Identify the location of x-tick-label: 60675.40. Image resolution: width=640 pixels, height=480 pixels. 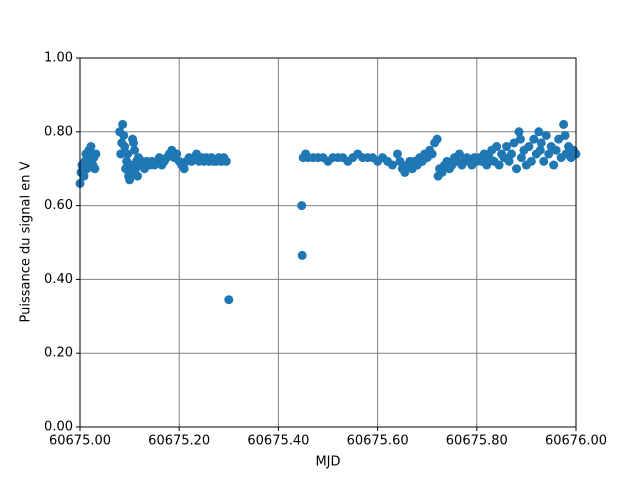
(278, 441).